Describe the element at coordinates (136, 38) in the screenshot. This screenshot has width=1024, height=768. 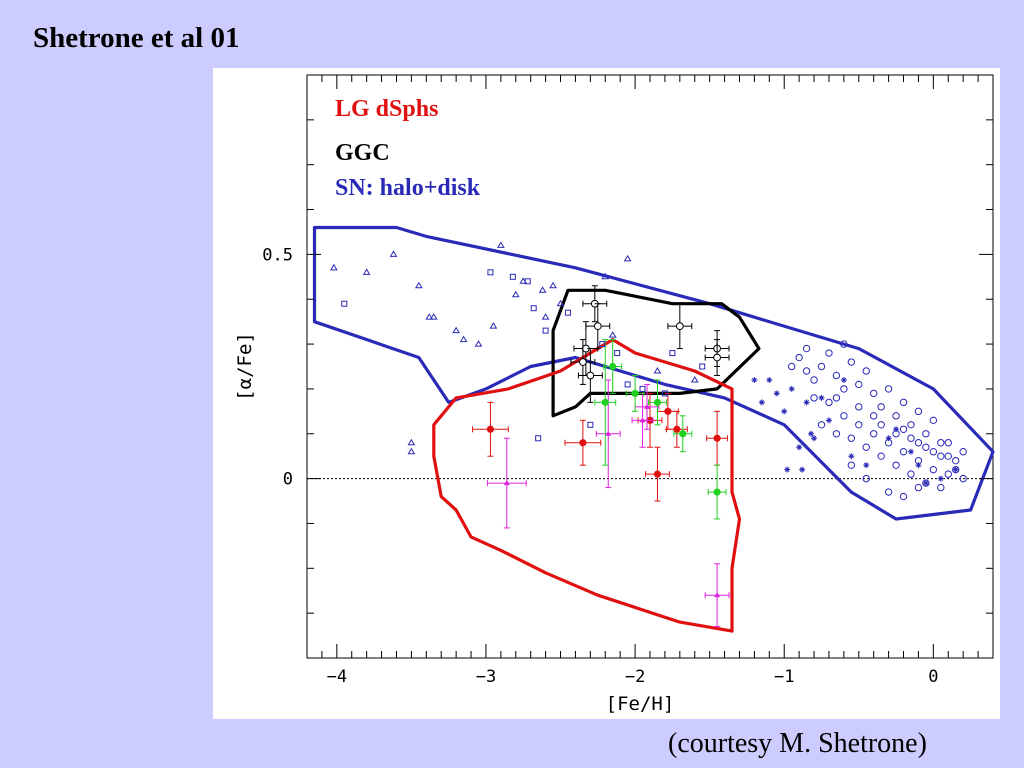
I see `slide-title: Shetrone et al 01` at that location.